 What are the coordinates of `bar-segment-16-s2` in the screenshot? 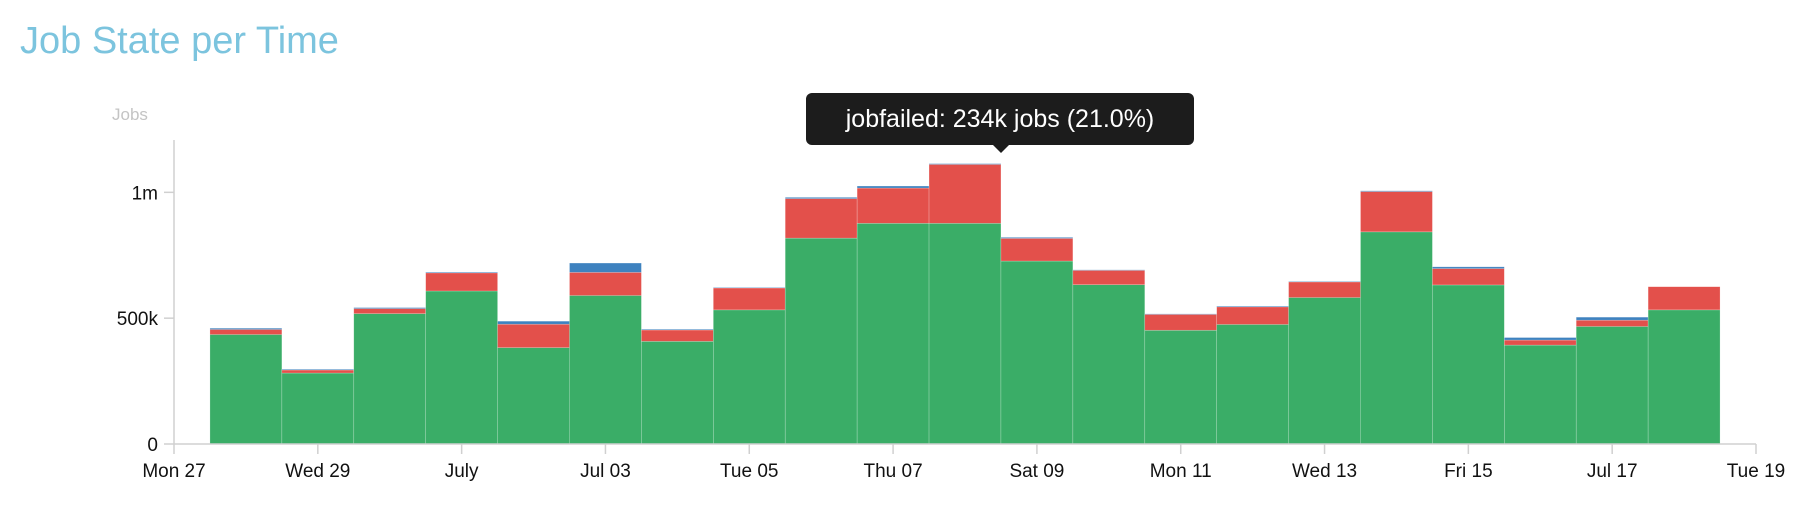 It's located at (1324, 289).